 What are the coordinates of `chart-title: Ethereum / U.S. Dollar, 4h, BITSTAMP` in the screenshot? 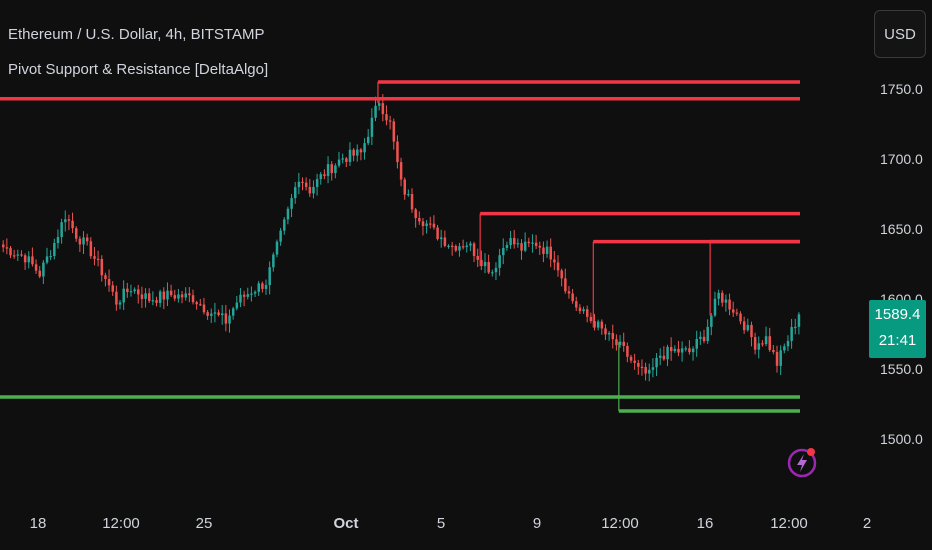 It's located at (136, 34).